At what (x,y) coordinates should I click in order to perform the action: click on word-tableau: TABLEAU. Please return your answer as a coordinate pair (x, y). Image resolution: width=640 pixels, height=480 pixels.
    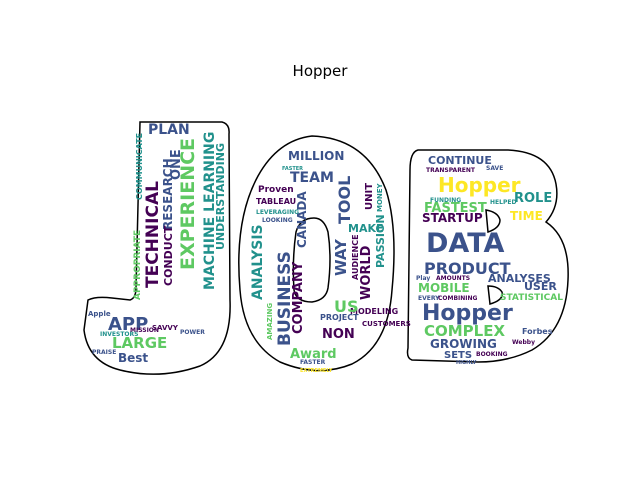
    Looking at the image, I should click on (276, 201).